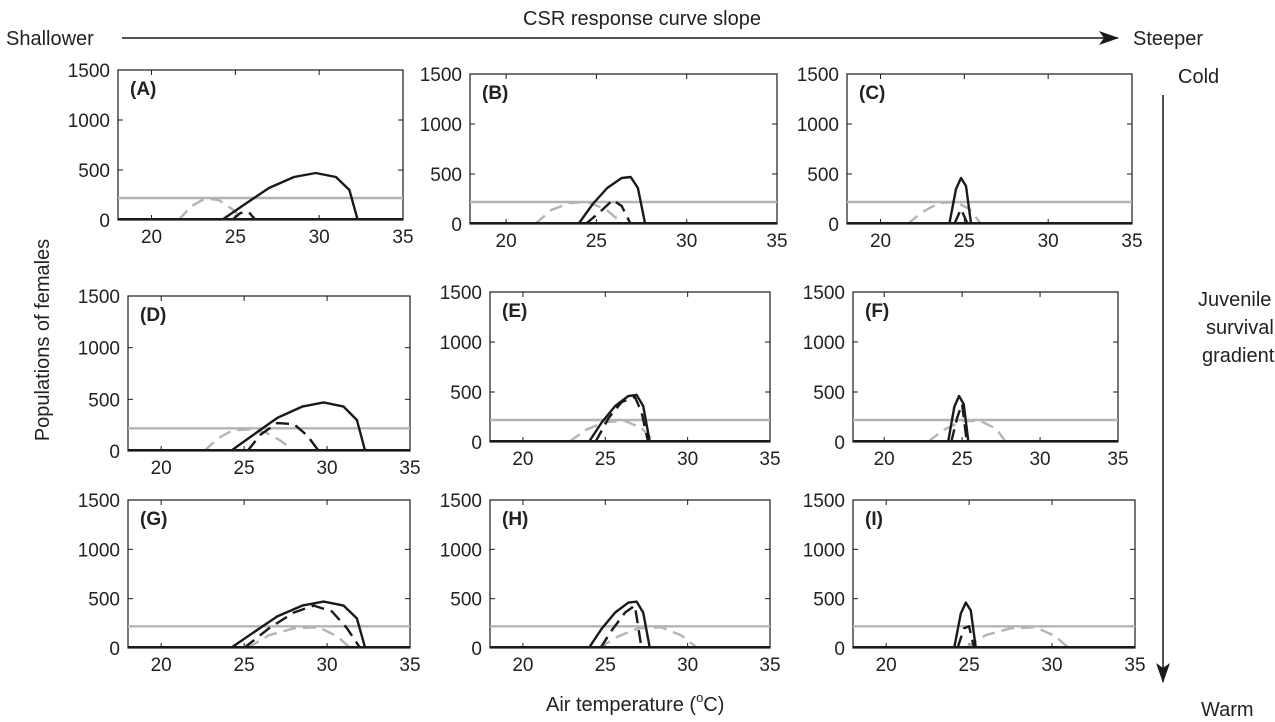 The image size is (1275, 722). What do you see at coordinates (1168, 39) in the screenshot?
I see `steeper-label: Steeper` at bounding box center [1168, 39].